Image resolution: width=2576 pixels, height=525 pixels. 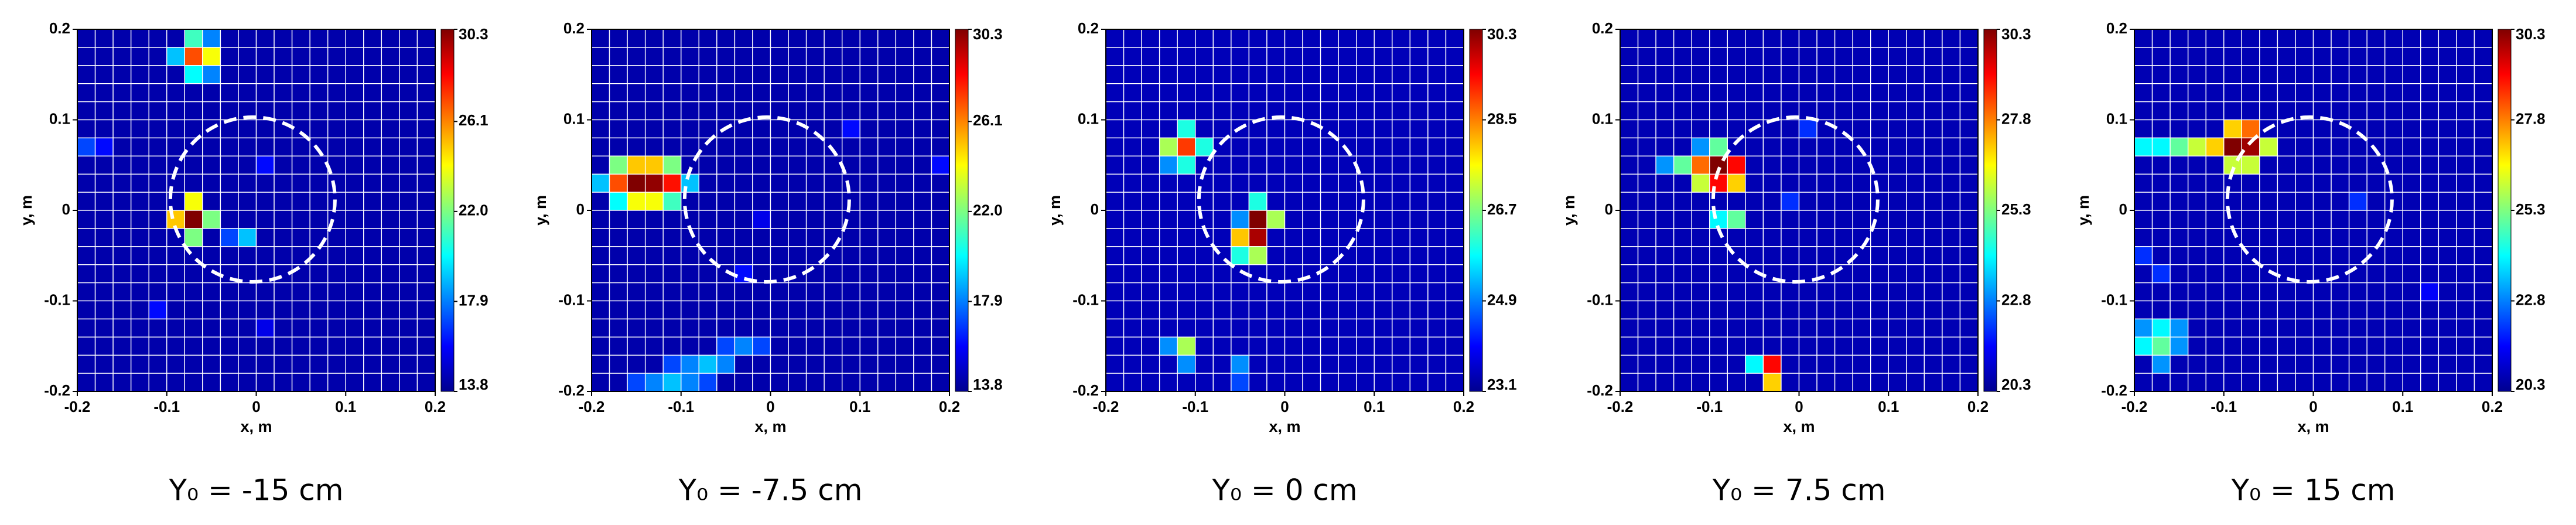 What do you see at coordinates (166, 406) in the screenshot?
I see `x-tick-label: -0.1` at bounding box center [166, 406].